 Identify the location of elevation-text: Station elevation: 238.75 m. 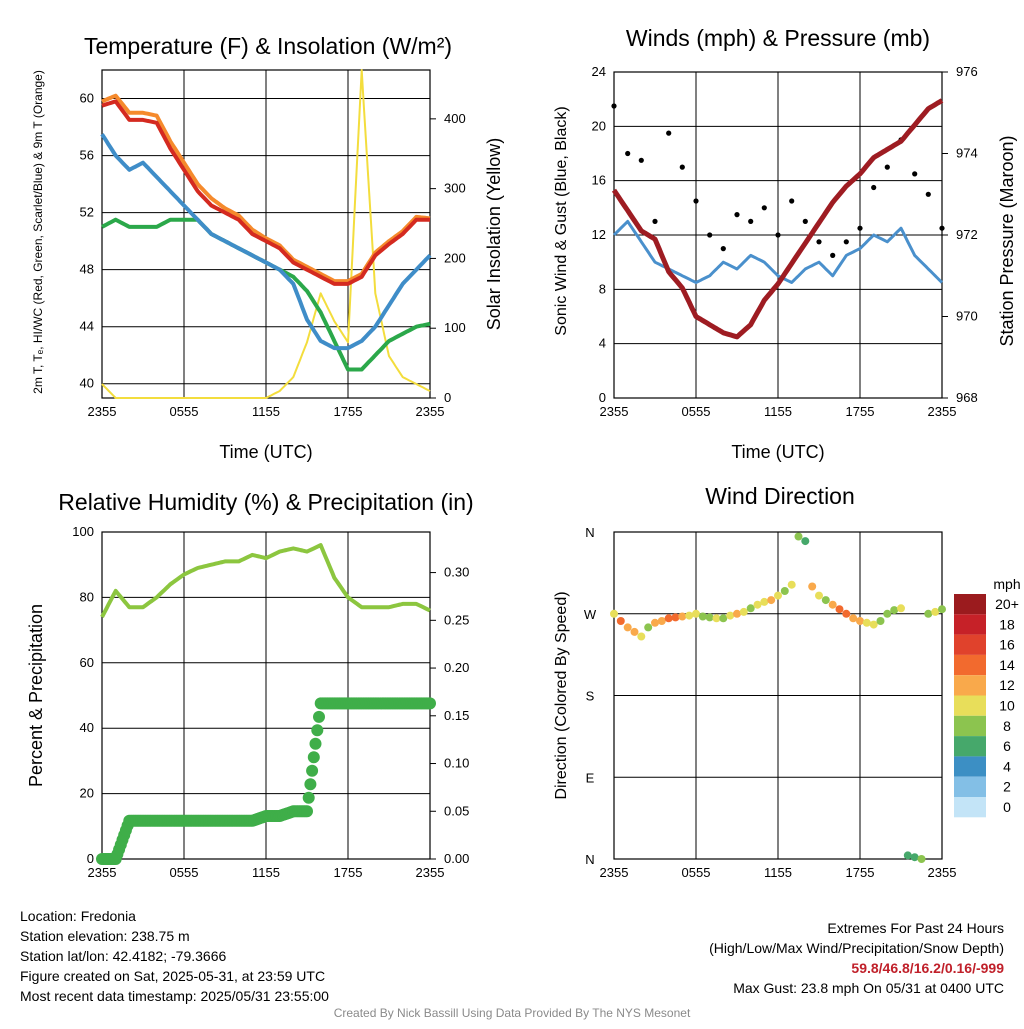
(105, 936).